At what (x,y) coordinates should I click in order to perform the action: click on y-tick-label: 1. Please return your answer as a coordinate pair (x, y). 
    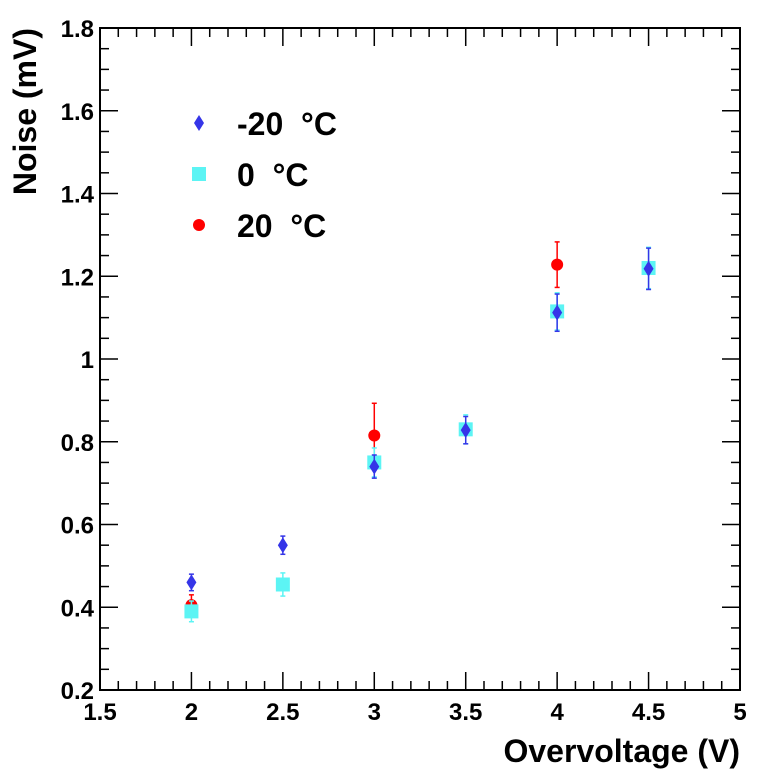
    Looking at the image, I should click on (87, 360).